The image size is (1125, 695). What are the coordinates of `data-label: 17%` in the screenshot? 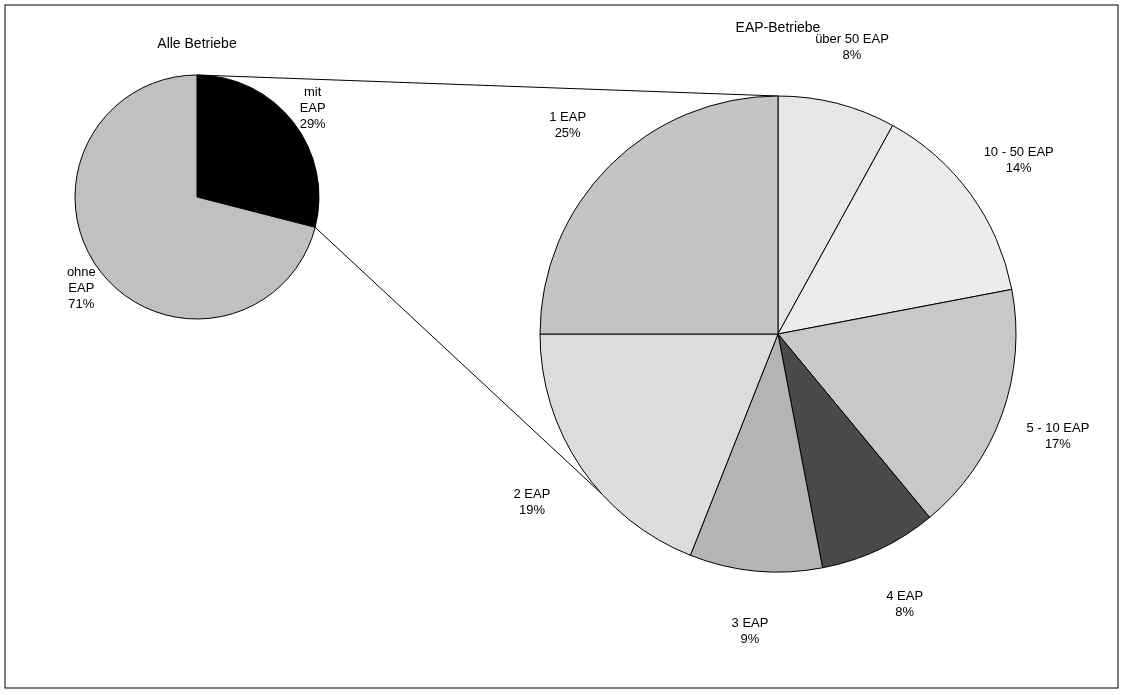 It's located at (1058, 443).